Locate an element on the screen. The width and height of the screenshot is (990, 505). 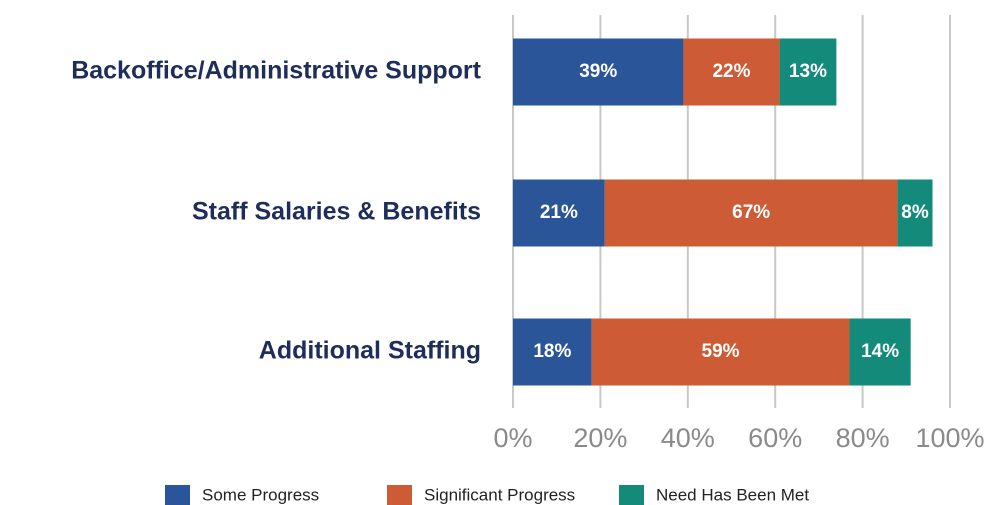
data-label: 13% is located at coordinates (808, 71).